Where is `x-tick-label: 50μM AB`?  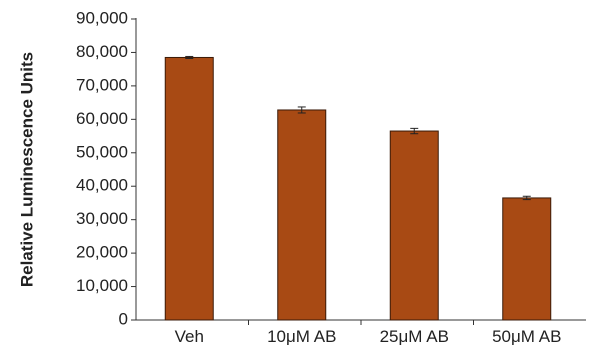 x-tick-label: 50μM AB is located at coordinates (526, 336).